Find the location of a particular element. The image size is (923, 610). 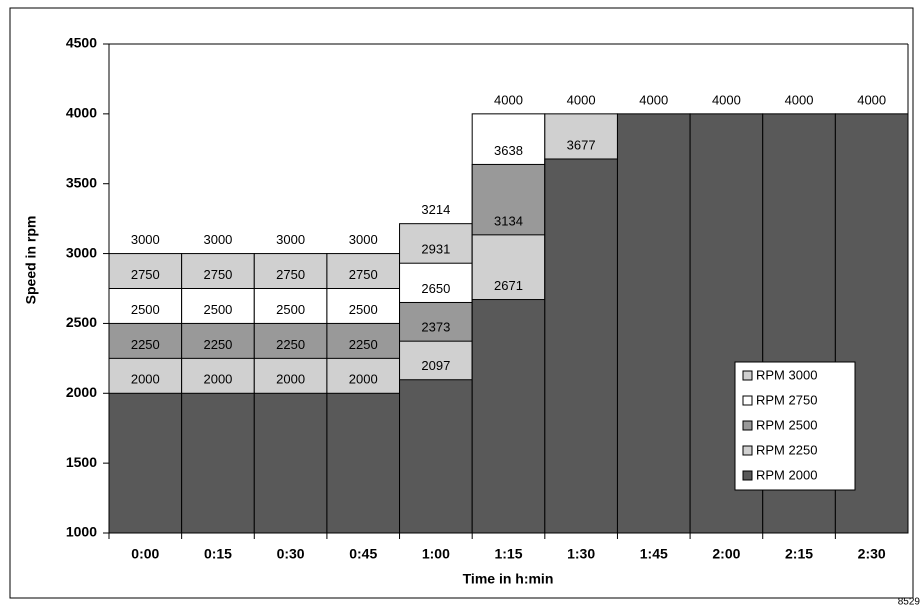

y-tick-label: 2500 is located at coordinates (81, 322).